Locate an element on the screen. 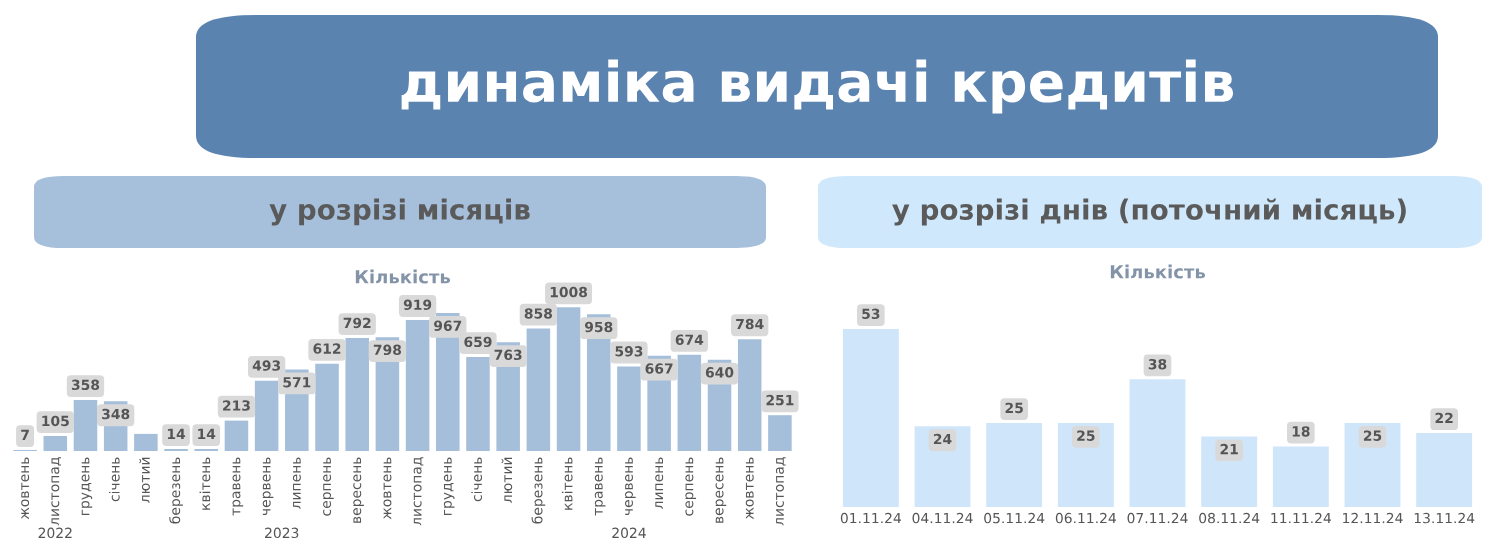 The height and width of the screenshot is (556, 1508). chart-subtitle: у розрізі днів (поточний місяць) is located at coordinates (1149, 212).